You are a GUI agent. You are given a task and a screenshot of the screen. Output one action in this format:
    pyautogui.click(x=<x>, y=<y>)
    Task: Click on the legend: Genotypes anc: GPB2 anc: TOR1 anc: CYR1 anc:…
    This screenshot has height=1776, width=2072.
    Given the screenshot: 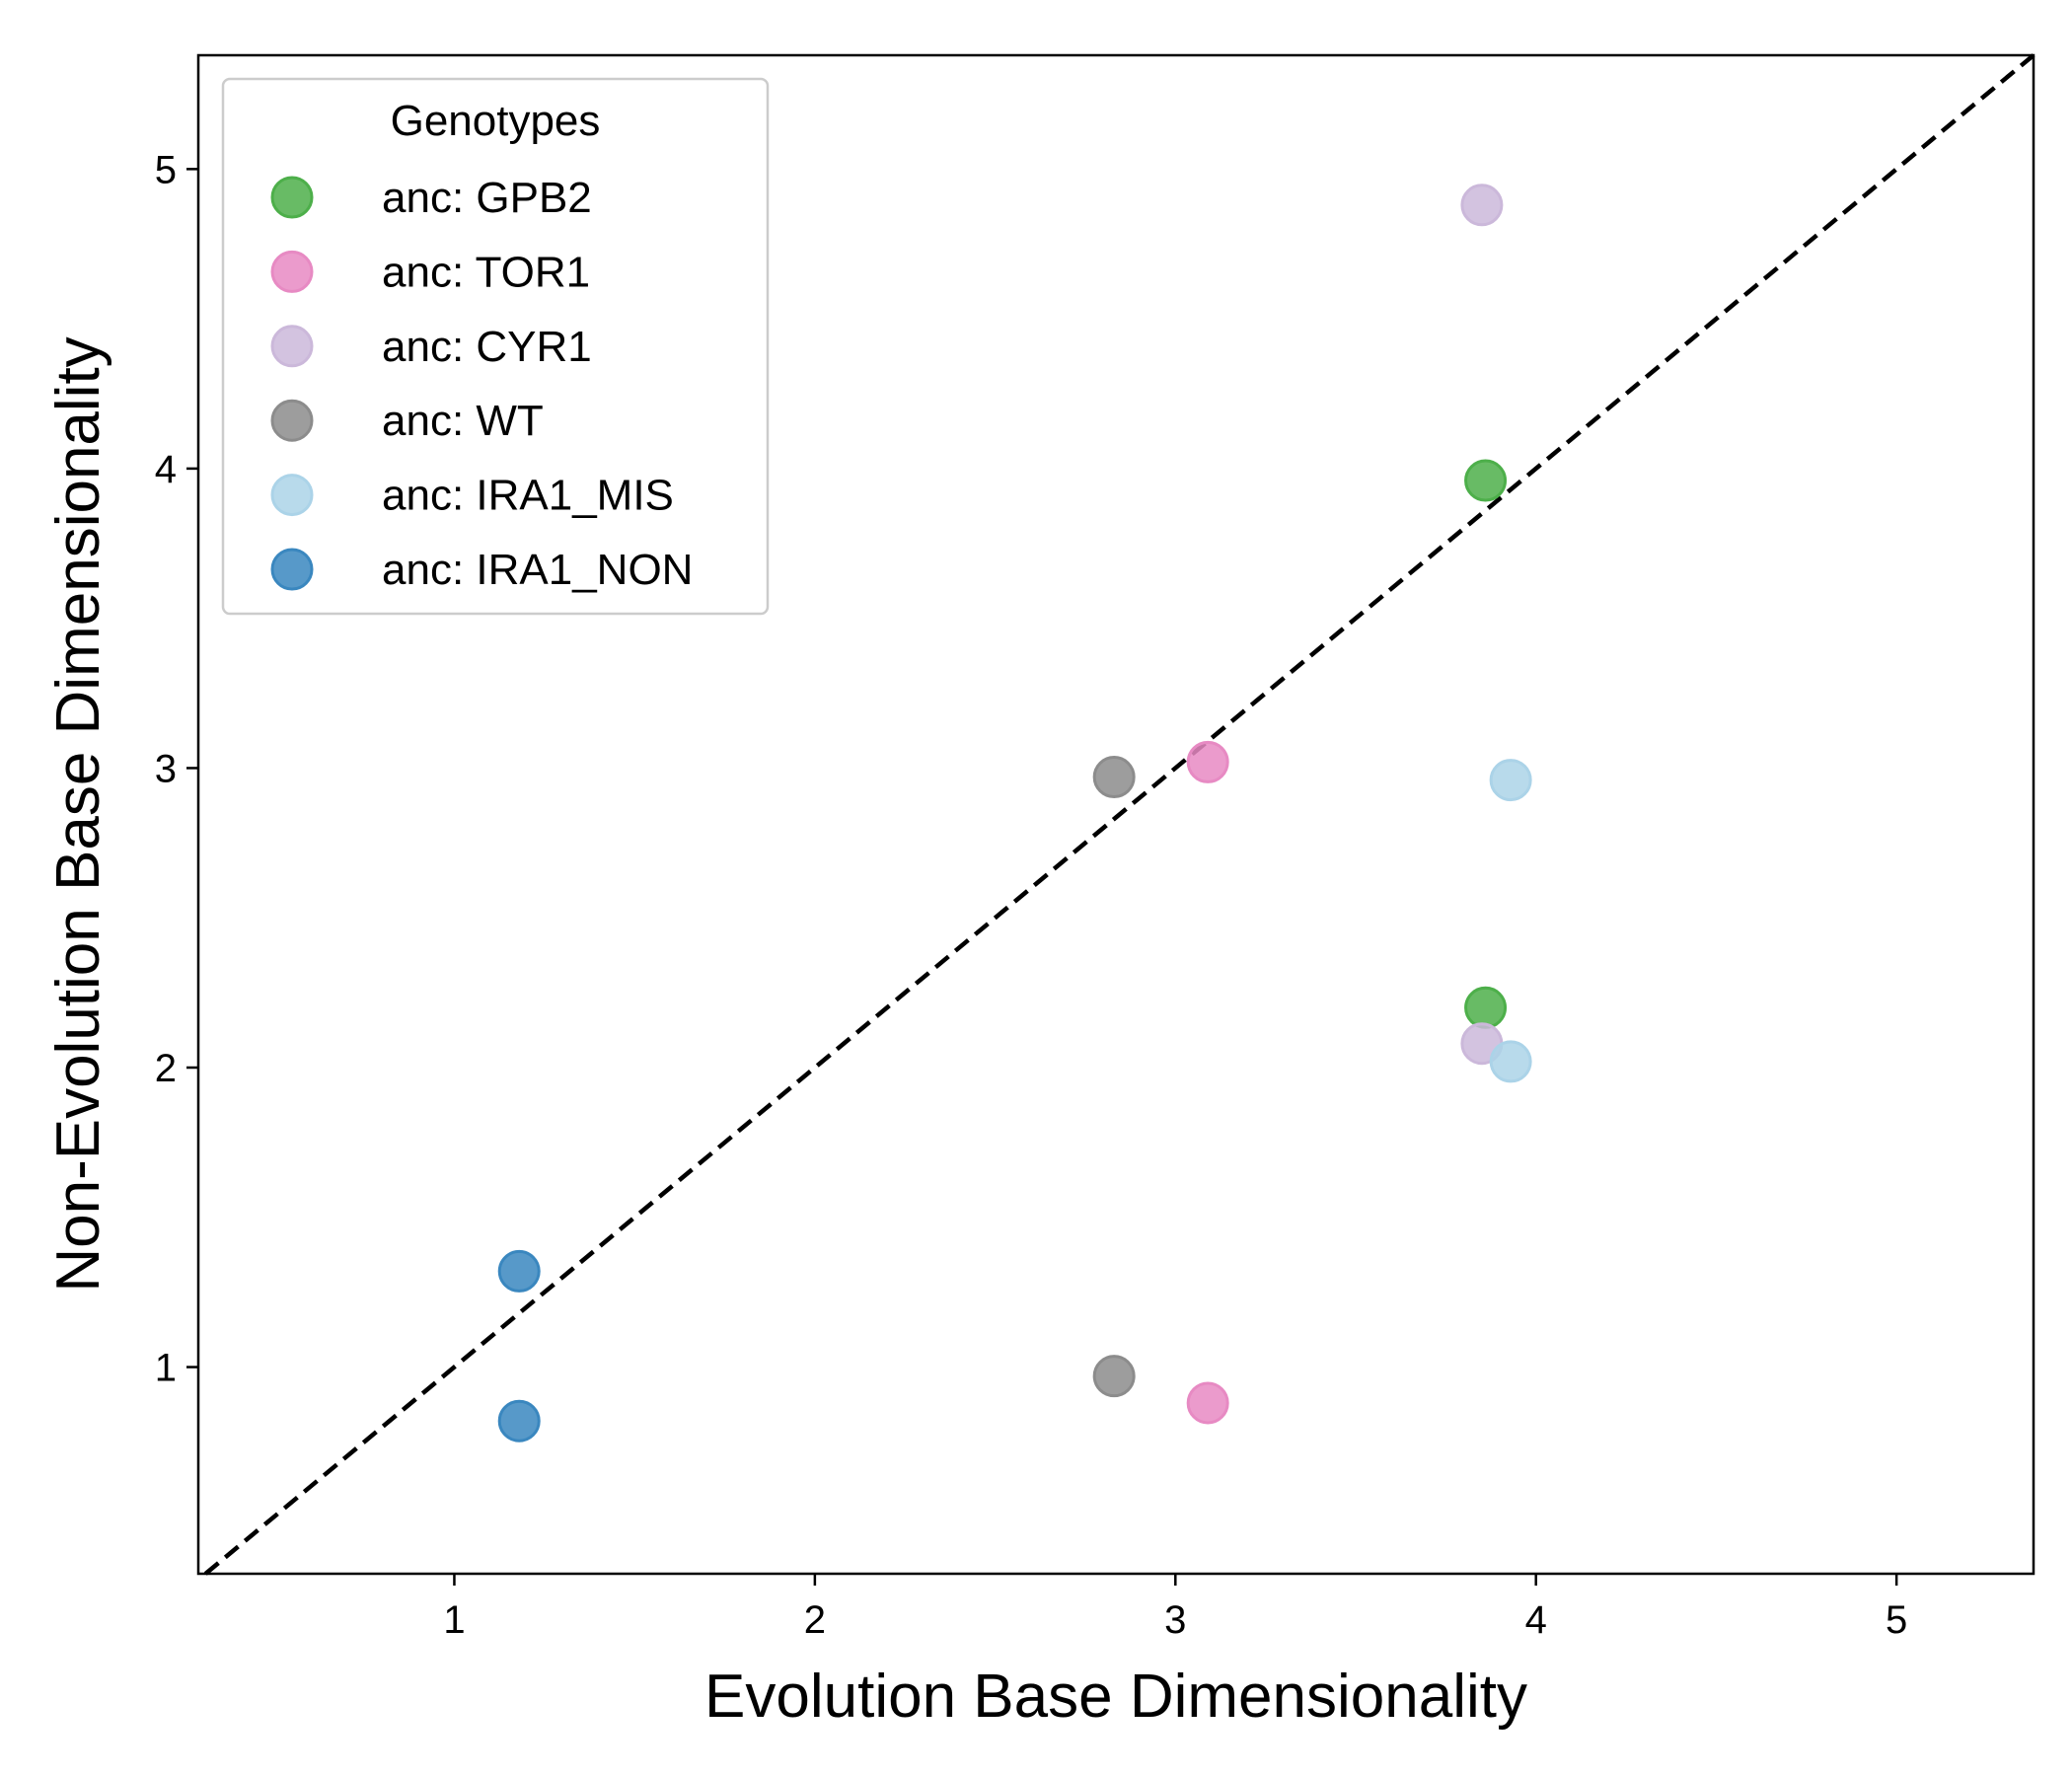 What is the action you would take?
    pyautogui.click(x=496, y=346)
    